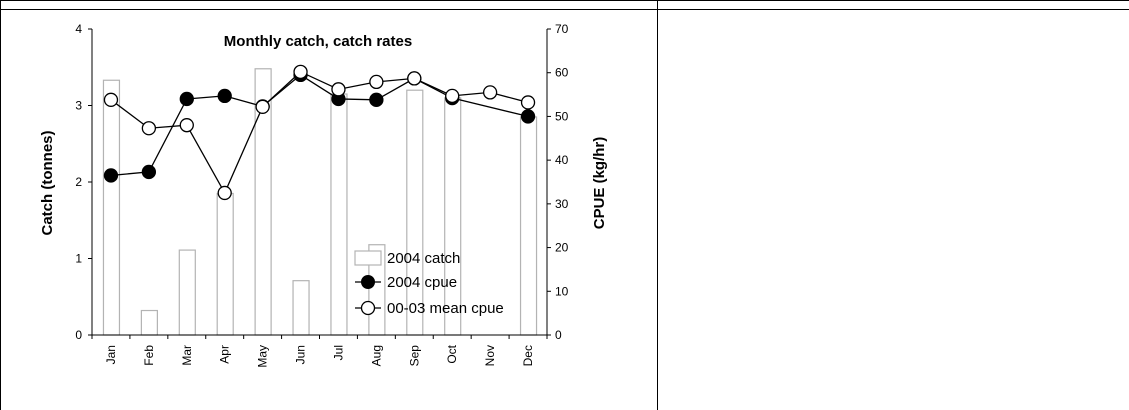 This screenshot has height=410, width=1129. I want to click on cpue-2004-point-Mar, so click(186, 99).